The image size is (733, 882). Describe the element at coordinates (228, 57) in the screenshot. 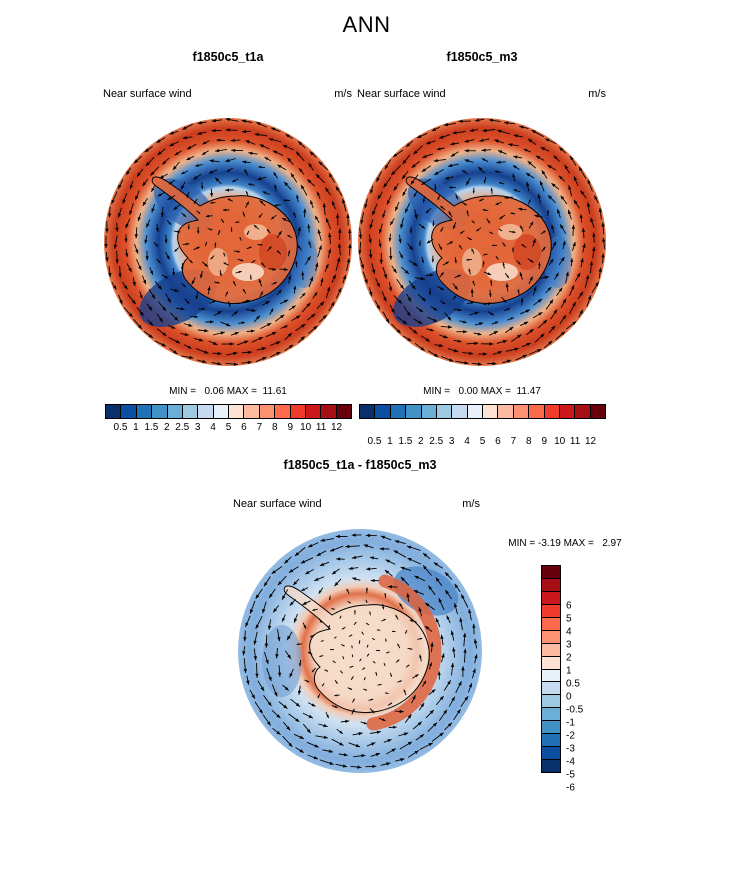

I see `panel-title-t1a: f1850c5_t1a` at that location.